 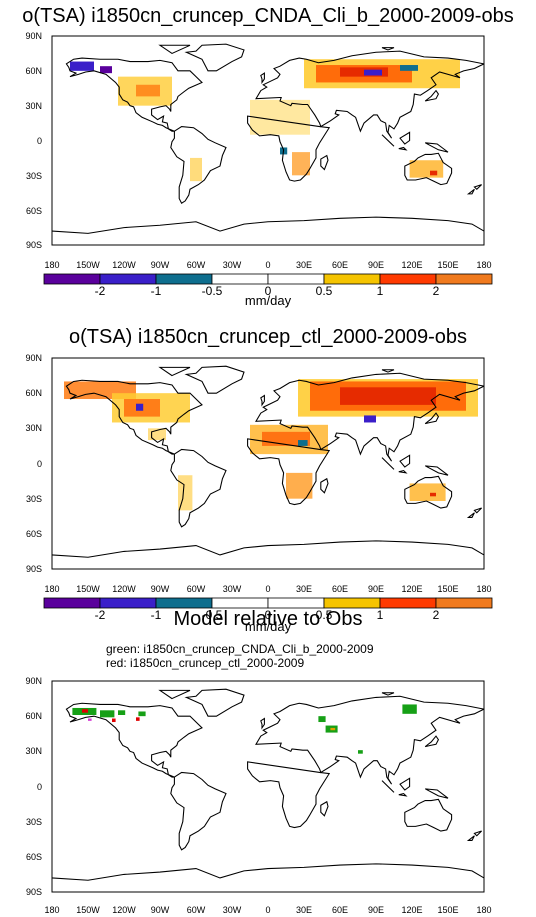 I want to click on panel-3-relative-fill, so click(x=244, y=729).